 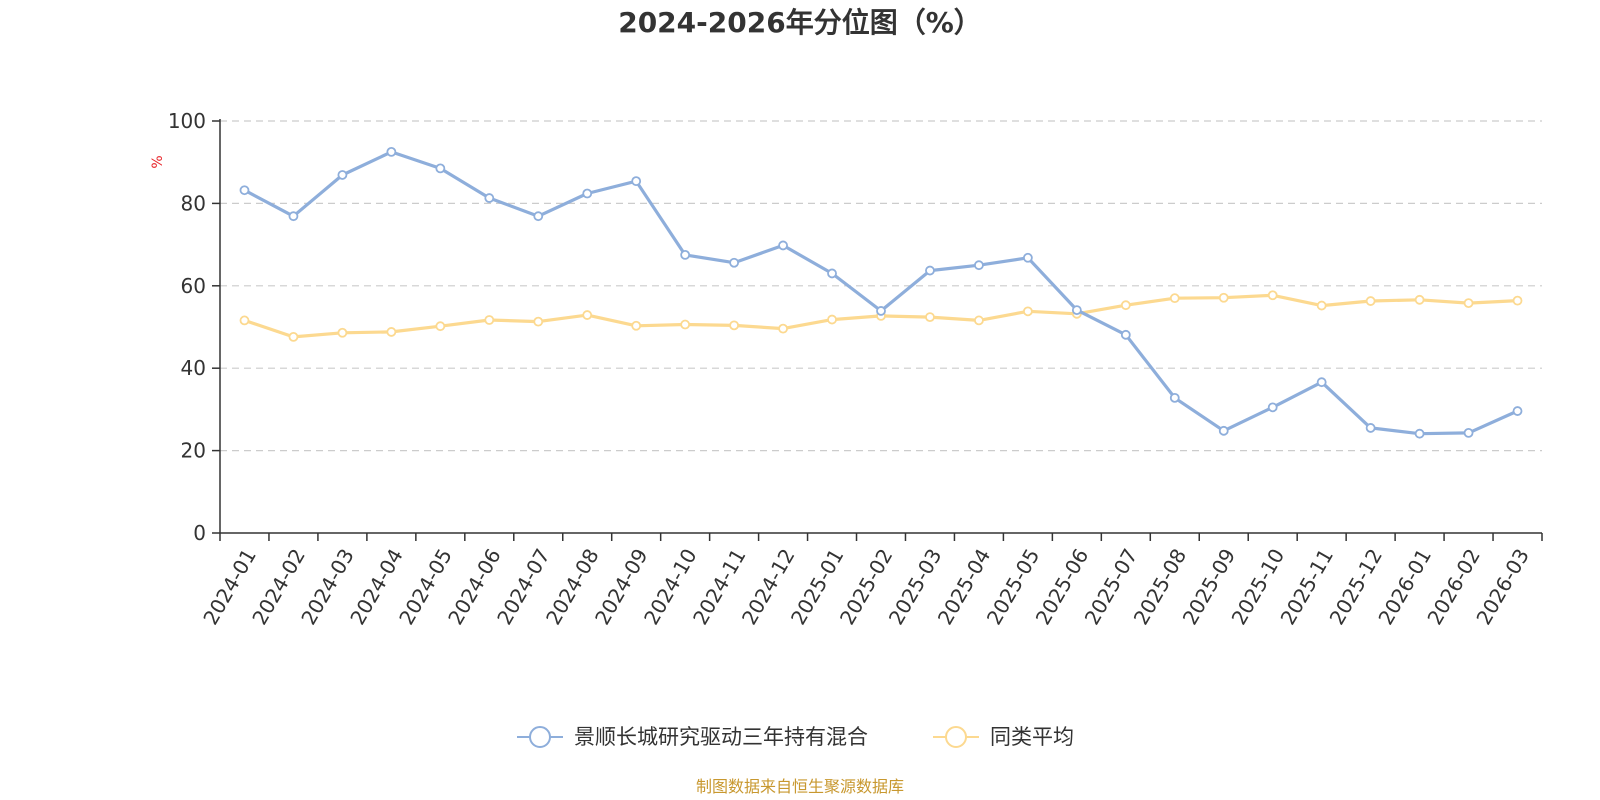 I want to click on y-tick-label-80: 80, so click(x=193, y=203).